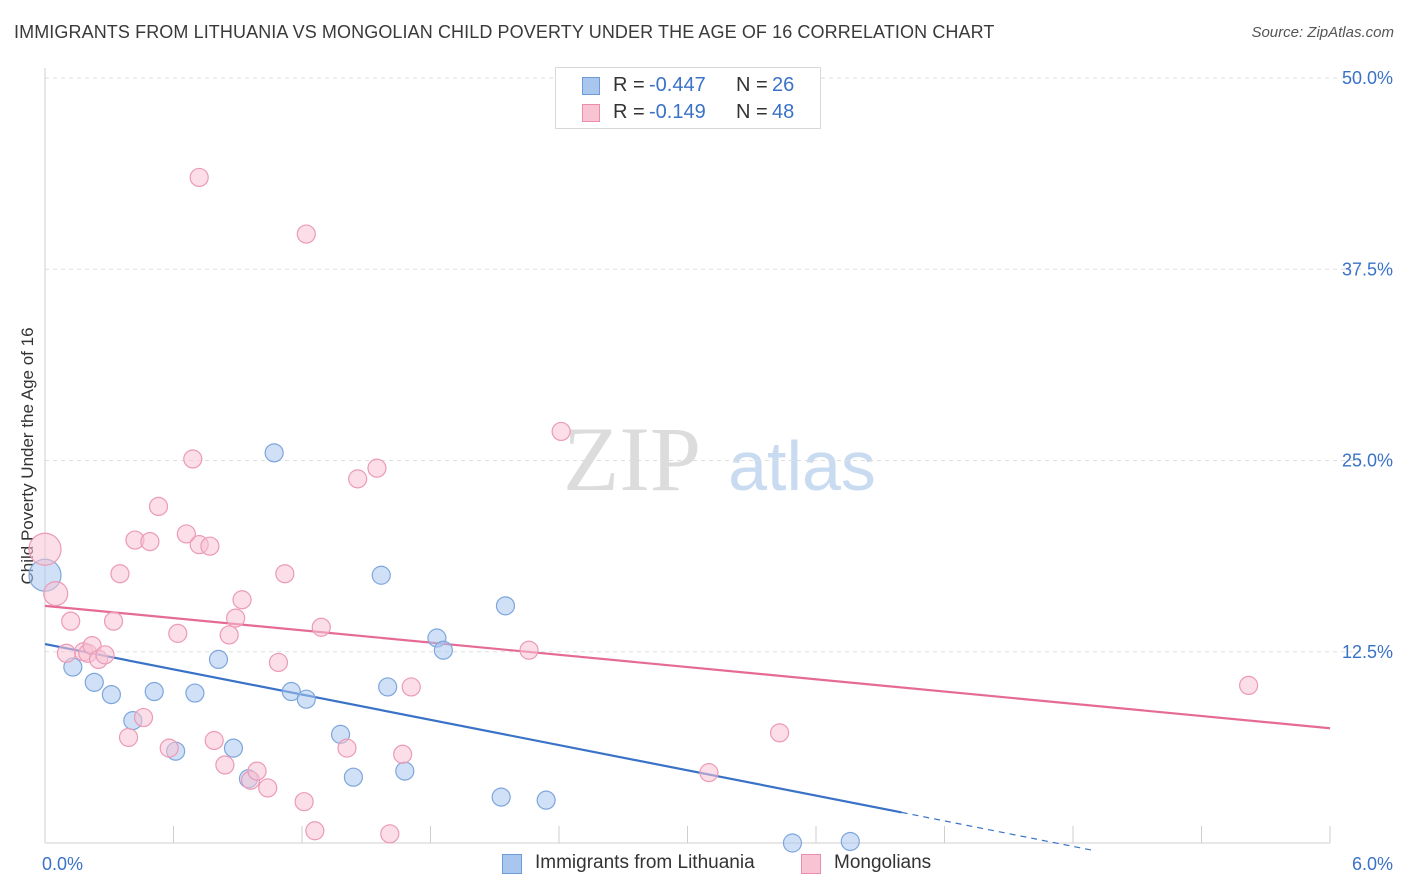  I want to click on correlation-legend: R = -0.447 N = 26 R = -0.149 N = 48, so click(688, 98).